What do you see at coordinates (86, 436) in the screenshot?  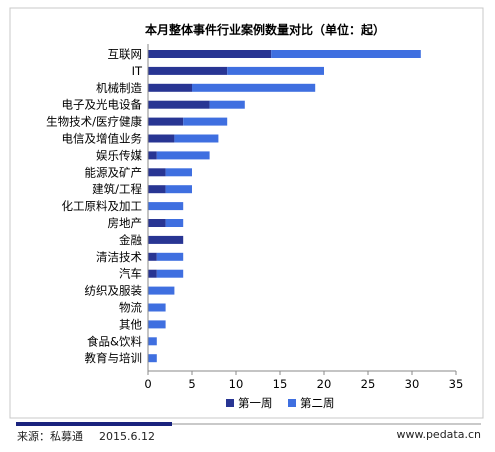 I see `footer-source-line: 来源：私募通 2015.6.12` at bounding box center [86, 436].